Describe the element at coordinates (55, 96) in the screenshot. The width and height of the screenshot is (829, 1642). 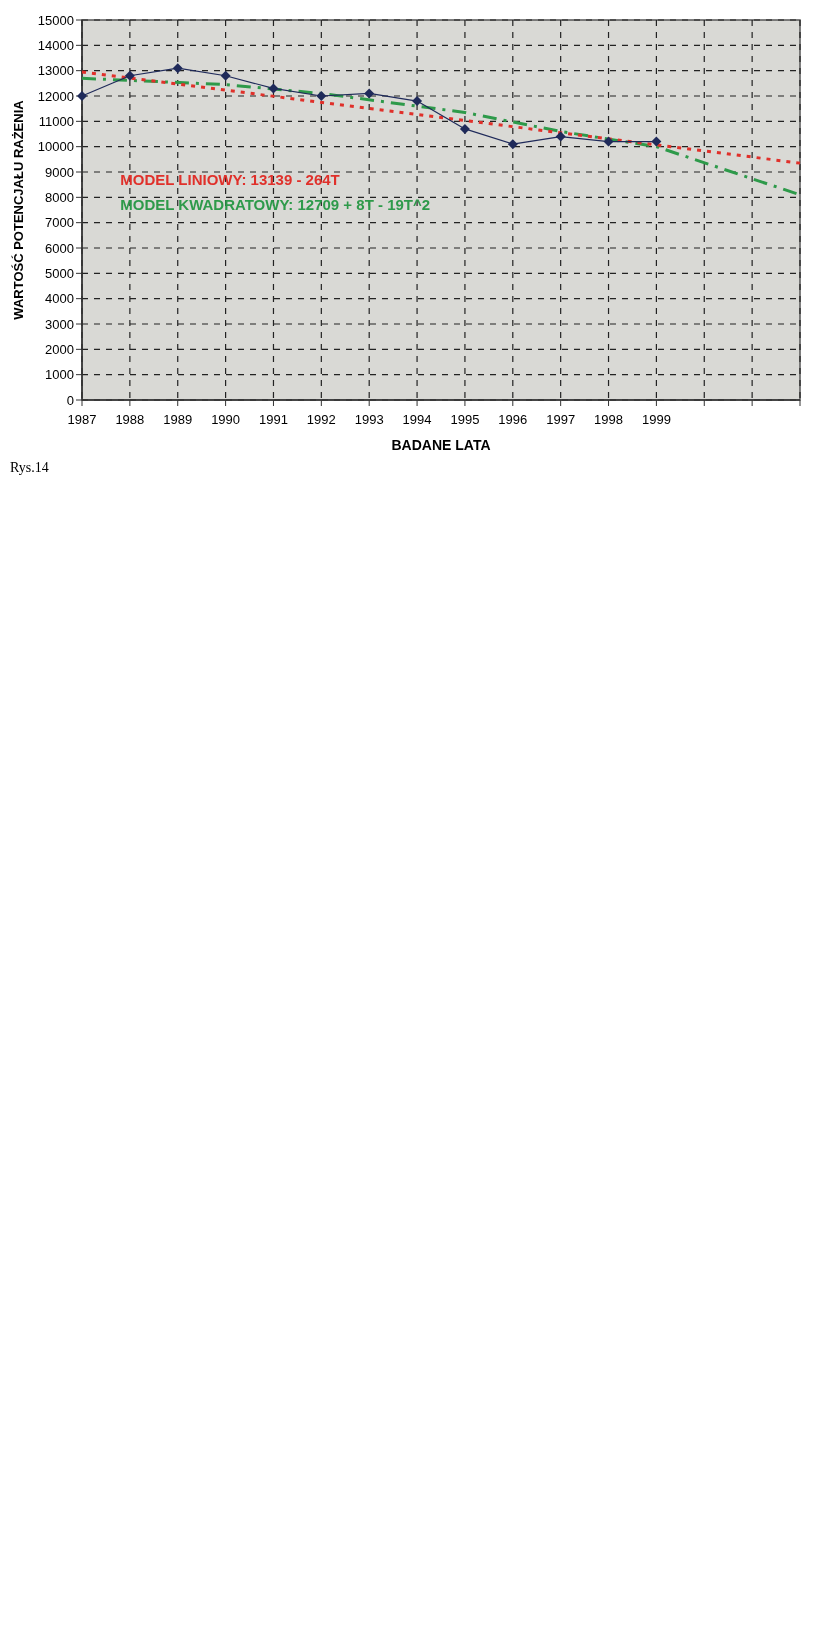
I see `y-tick-label: 12000` at that location.